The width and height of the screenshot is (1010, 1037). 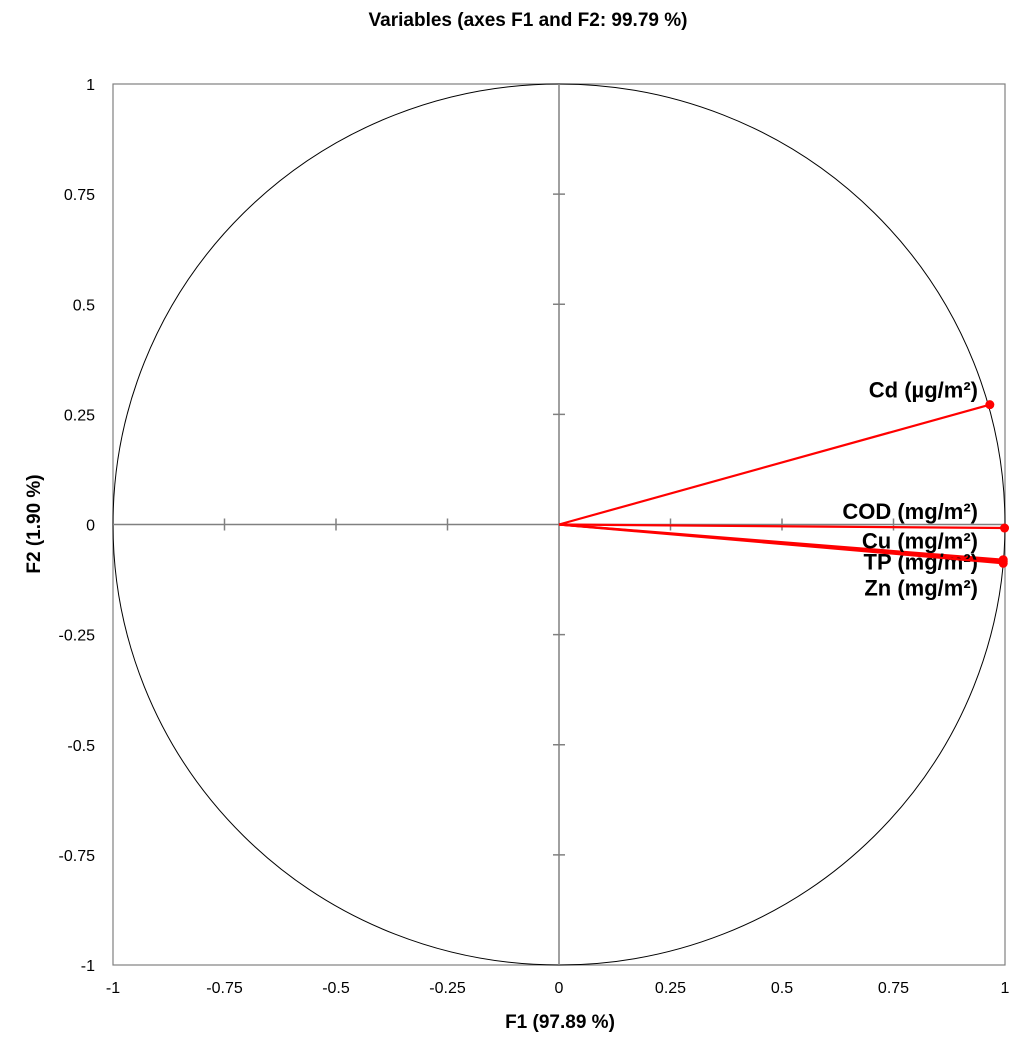 I want to click on x-tick-label: -0.25, so click(x=447, y=988).